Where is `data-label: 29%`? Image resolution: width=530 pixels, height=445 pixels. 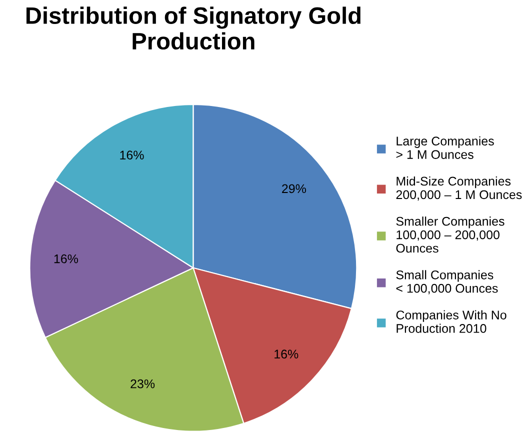
data-label: 29% is located at coordinates (294, 189).